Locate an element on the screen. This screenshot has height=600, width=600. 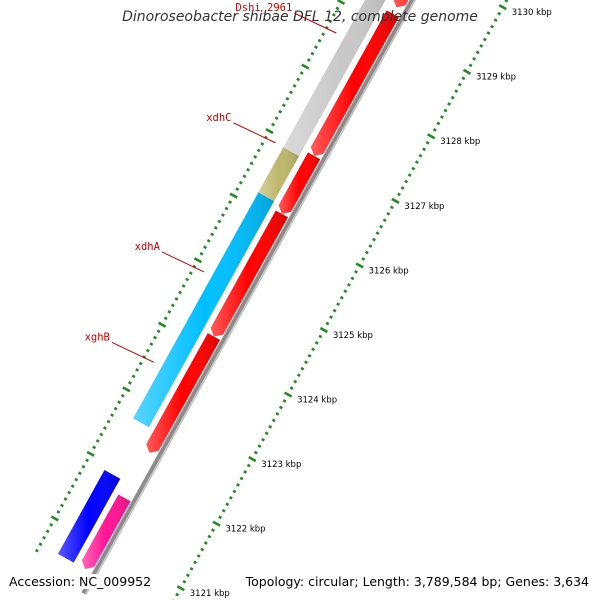
accession-text: Accession: NC_009952 is located at coordinates (80, 581).